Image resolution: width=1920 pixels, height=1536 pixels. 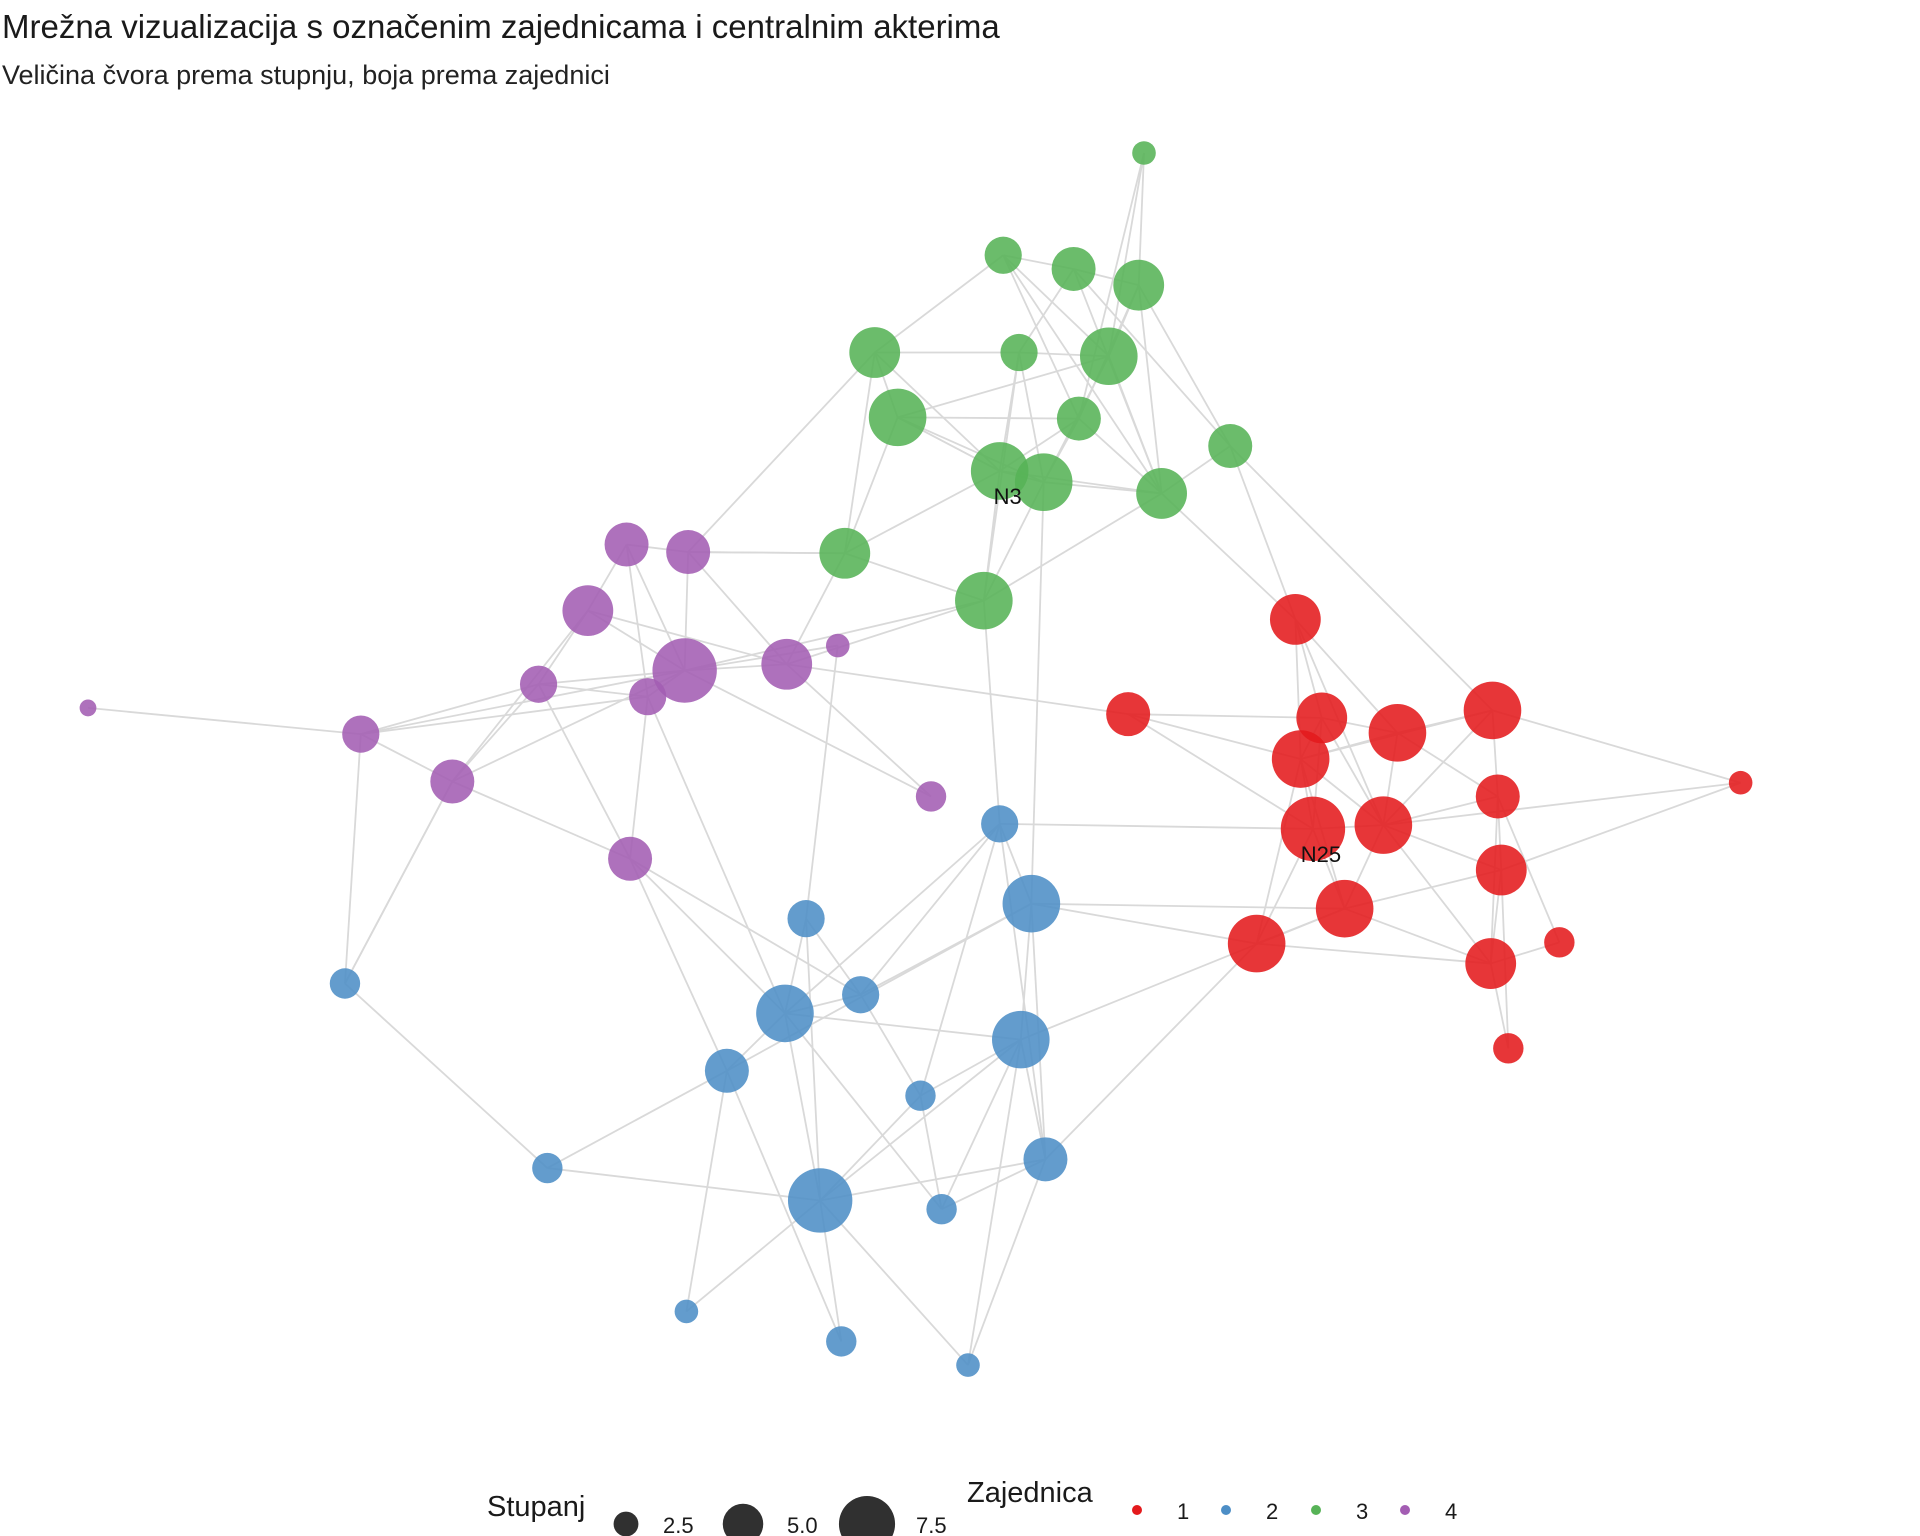 What do you see at coordinates (1073, 547) in the screenshot?
I see `edge-g11-g13` at bounding box center [1073, 547].